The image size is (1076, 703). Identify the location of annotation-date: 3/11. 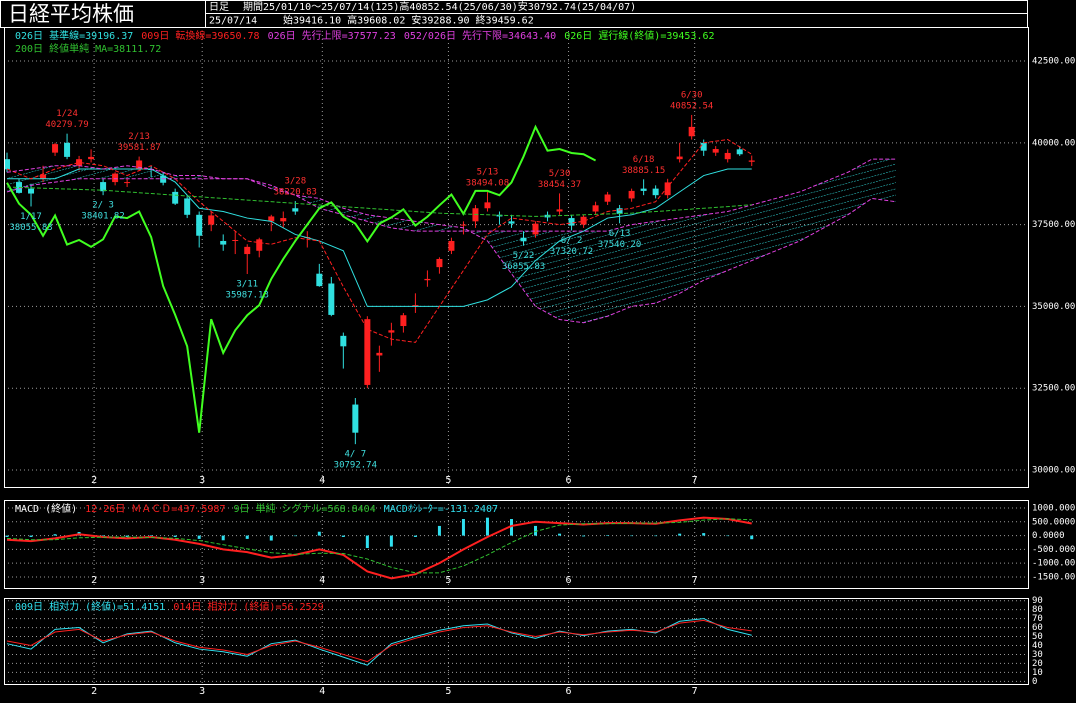
(247, 285).